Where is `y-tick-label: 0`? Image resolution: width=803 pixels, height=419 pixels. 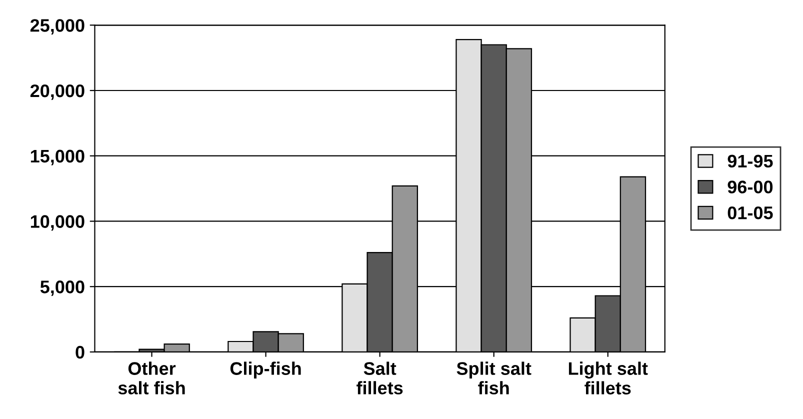 y-tick-label: 0 is located at coordinates (80, 352).